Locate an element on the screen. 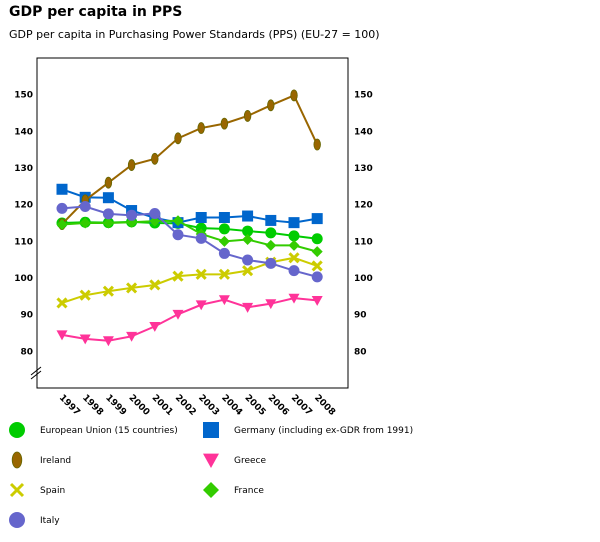  y-tick-label-left: 100 is located at coordinates (23, 279).